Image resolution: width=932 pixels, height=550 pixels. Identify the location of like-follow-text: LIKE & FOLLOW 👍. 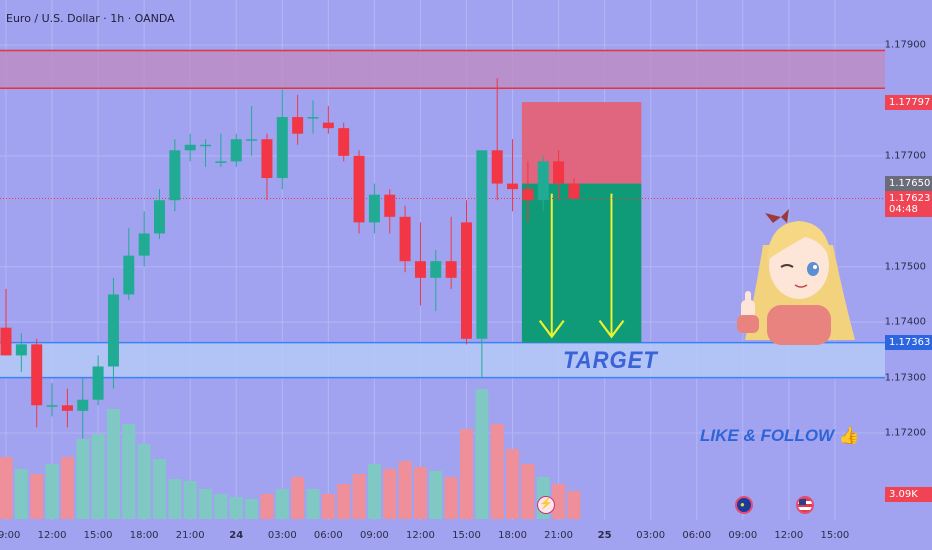
(780, 436).